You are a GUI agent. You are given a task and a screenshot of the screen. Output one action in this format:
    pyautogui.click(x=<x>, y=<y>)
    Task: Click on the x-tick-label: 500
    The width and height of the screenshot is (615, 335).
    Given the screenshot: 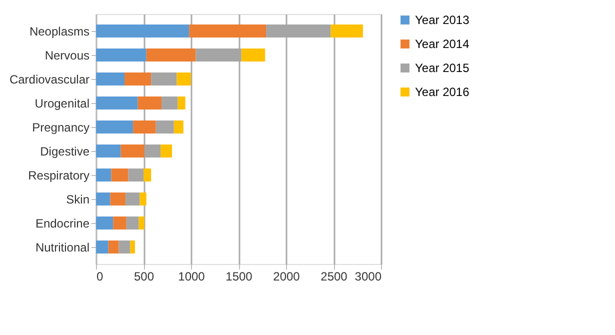 What is the action you would take?
    pyautogui.click(x=144, y=277)
    